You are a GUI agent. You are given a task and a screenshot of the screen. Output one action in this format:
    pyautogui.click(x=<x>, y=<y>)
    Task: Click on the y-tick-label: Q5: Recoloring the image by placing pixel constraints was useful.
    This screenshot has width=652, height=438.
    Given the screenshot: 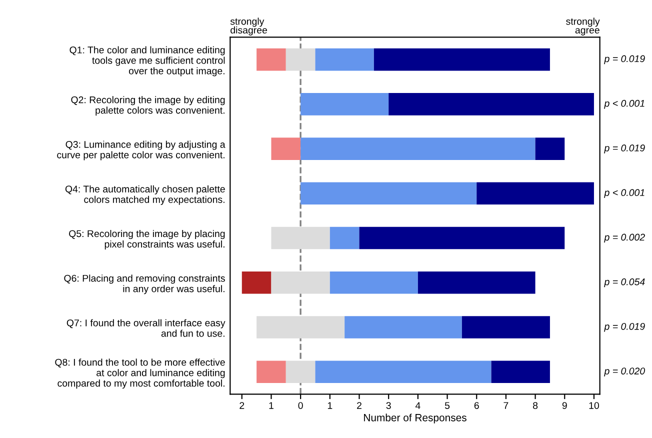 What is the action you would take?
    pyautogui.click(x=147, y=240)
    